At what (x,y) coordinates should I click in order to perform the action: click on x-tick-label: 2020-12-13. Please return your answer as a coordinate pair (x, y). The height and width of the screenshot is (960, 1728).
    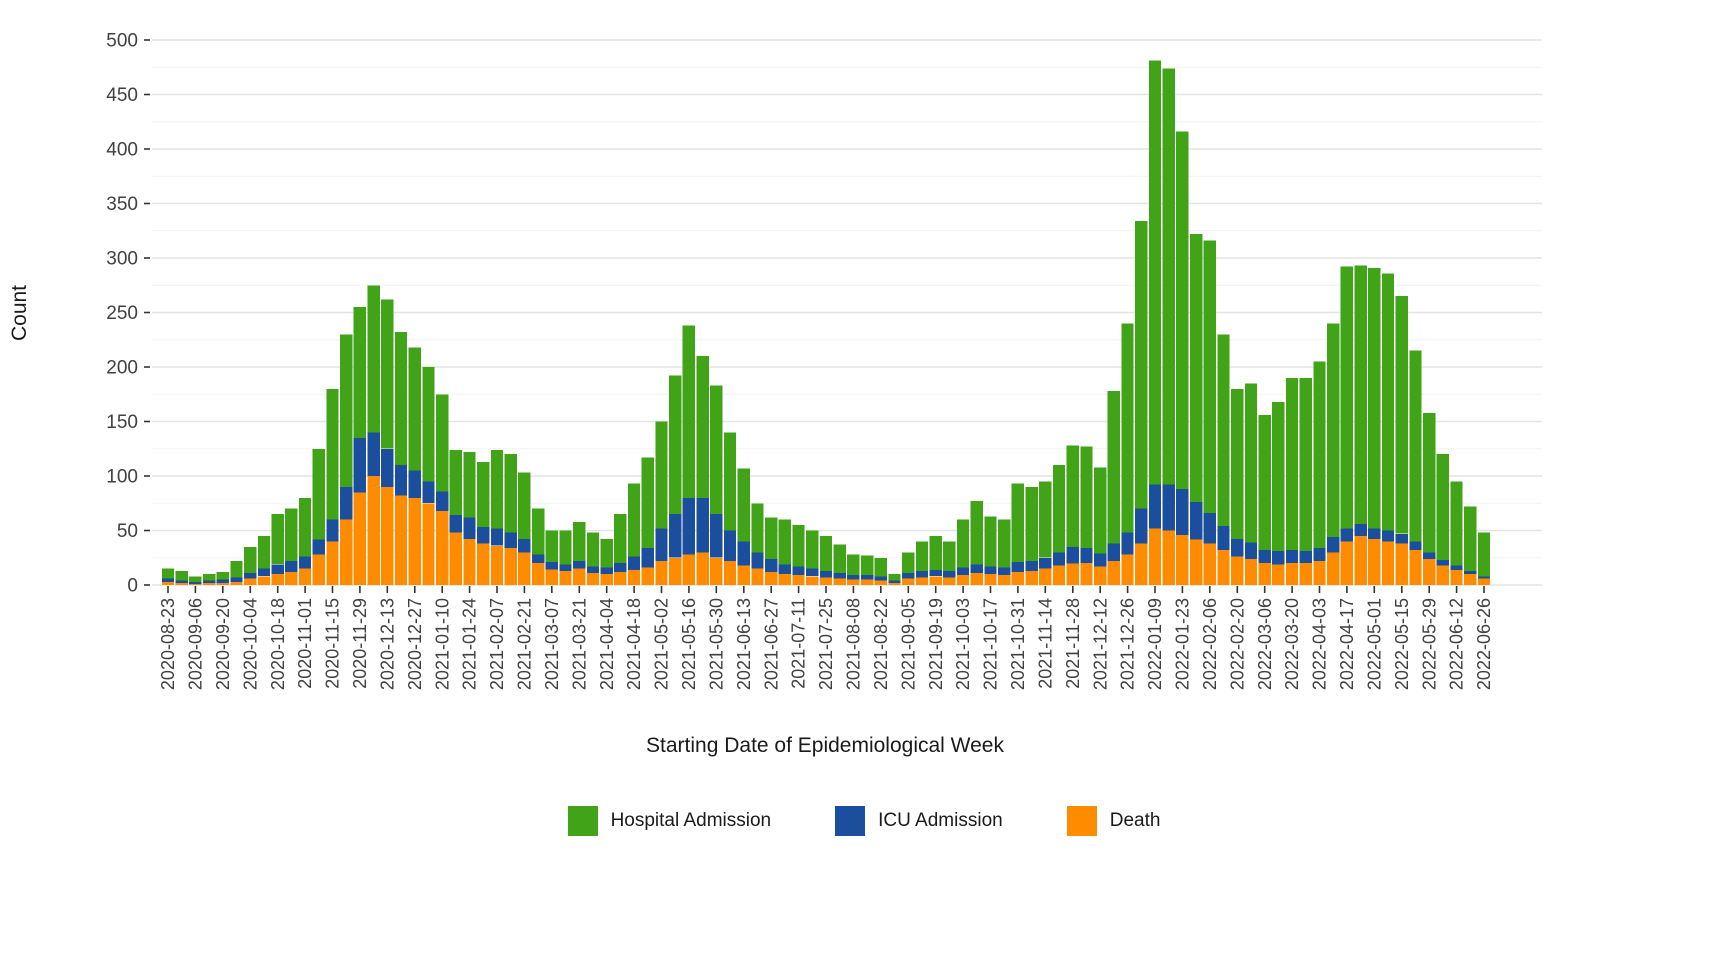
    Looking at the image, I should click on (387, 644).